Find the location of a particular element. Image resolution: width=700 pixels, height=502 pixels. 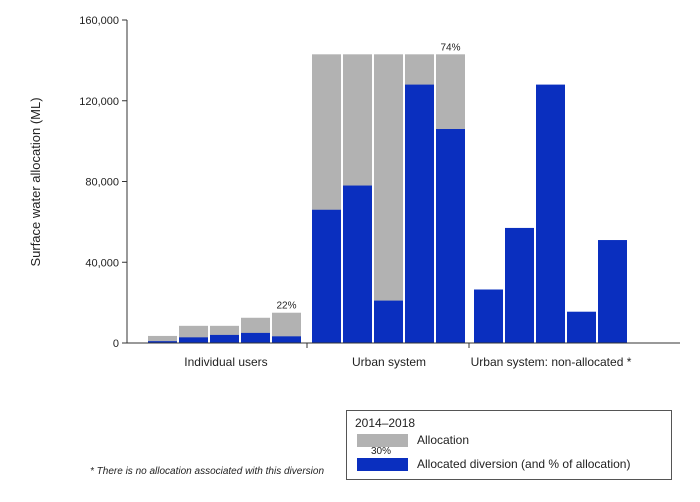

legend-sample-percent: 30% is located at coordinates (381, 451).